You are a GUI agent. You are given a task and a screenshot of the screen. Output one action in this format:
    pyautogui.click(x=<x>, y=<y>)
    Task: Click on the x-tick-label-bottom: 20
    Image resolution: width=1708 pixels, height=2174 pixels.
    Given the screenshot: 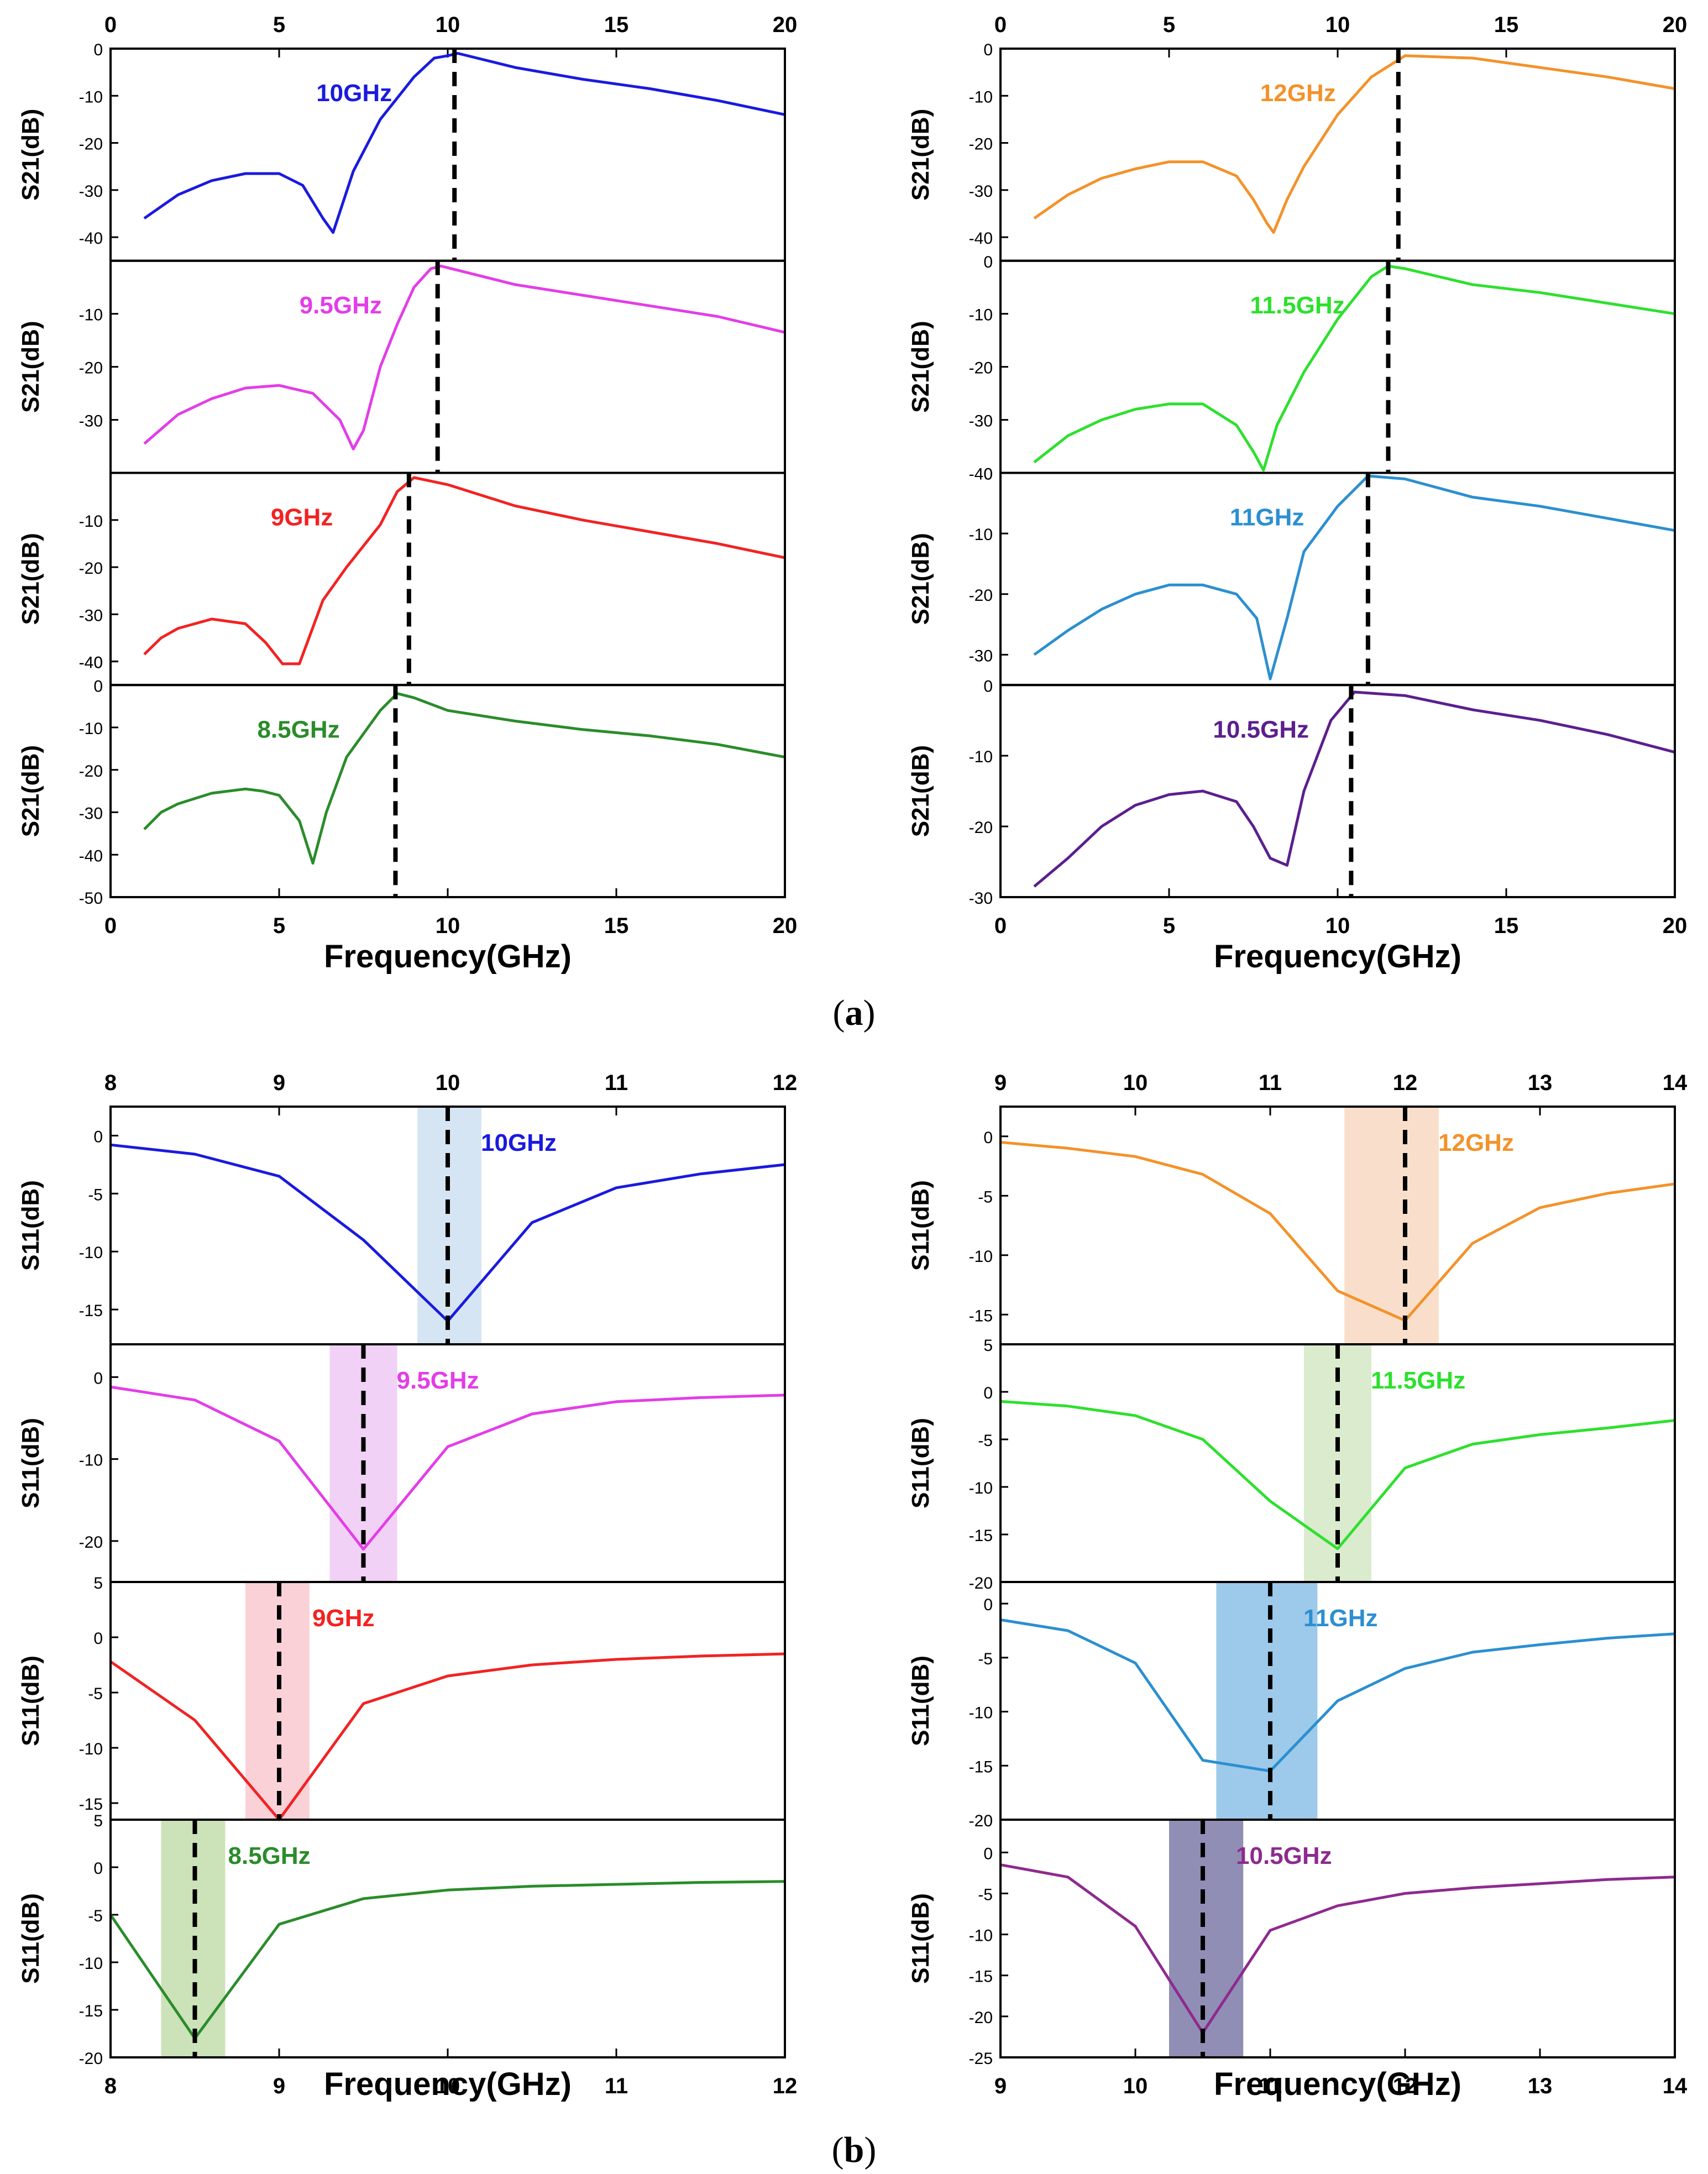 What is the action you would take?
    pyautogui.click(x=785, y=926)
    